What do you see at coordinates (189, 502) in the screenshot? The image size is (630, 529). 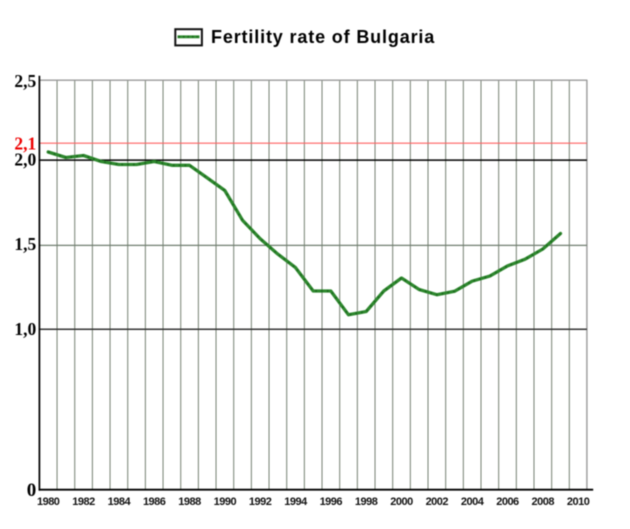 I see `svg-text: 1988` at bounding box center [189, 502].